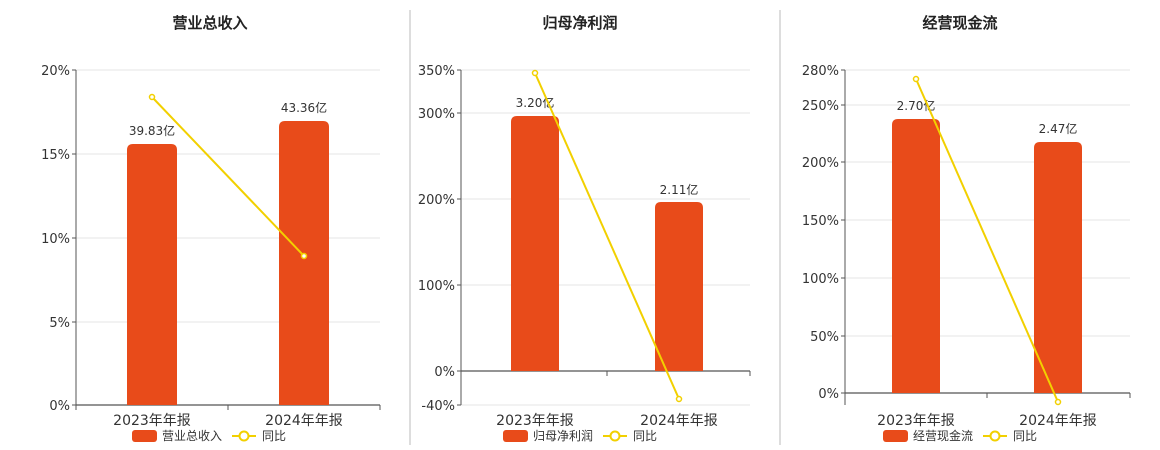 The width and height of the screenshot is (1160, 450). What do you see at coordinates (824, 337) in the screenshot?
I see `y-tick-label: 50%` at bounding box center [824, 337].